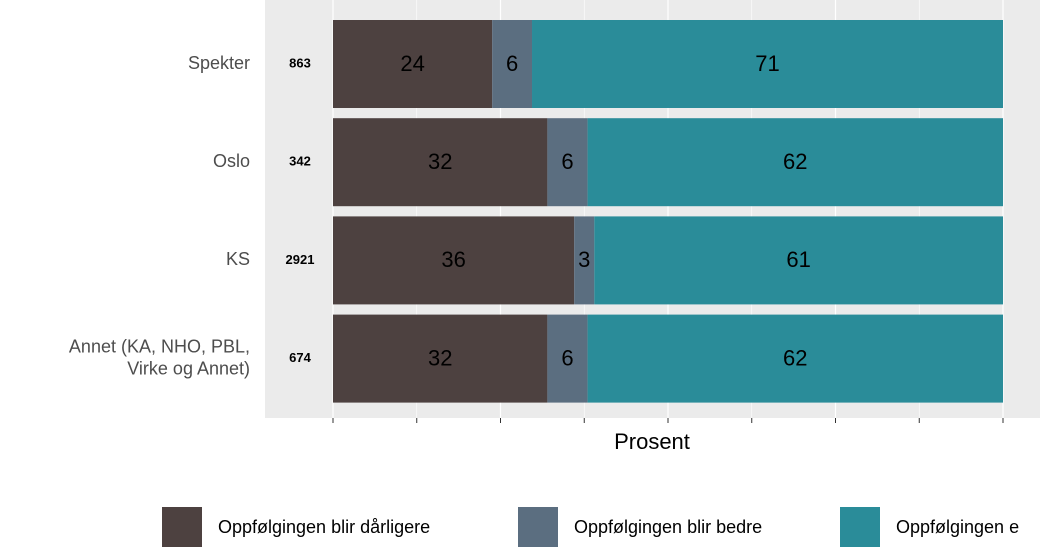 The height and width of the screenshot is (548, 1063). What do you see at coordinates (300, 161) in the screenshot?
I see `count-label: 342` at bounding box center [300, 161].